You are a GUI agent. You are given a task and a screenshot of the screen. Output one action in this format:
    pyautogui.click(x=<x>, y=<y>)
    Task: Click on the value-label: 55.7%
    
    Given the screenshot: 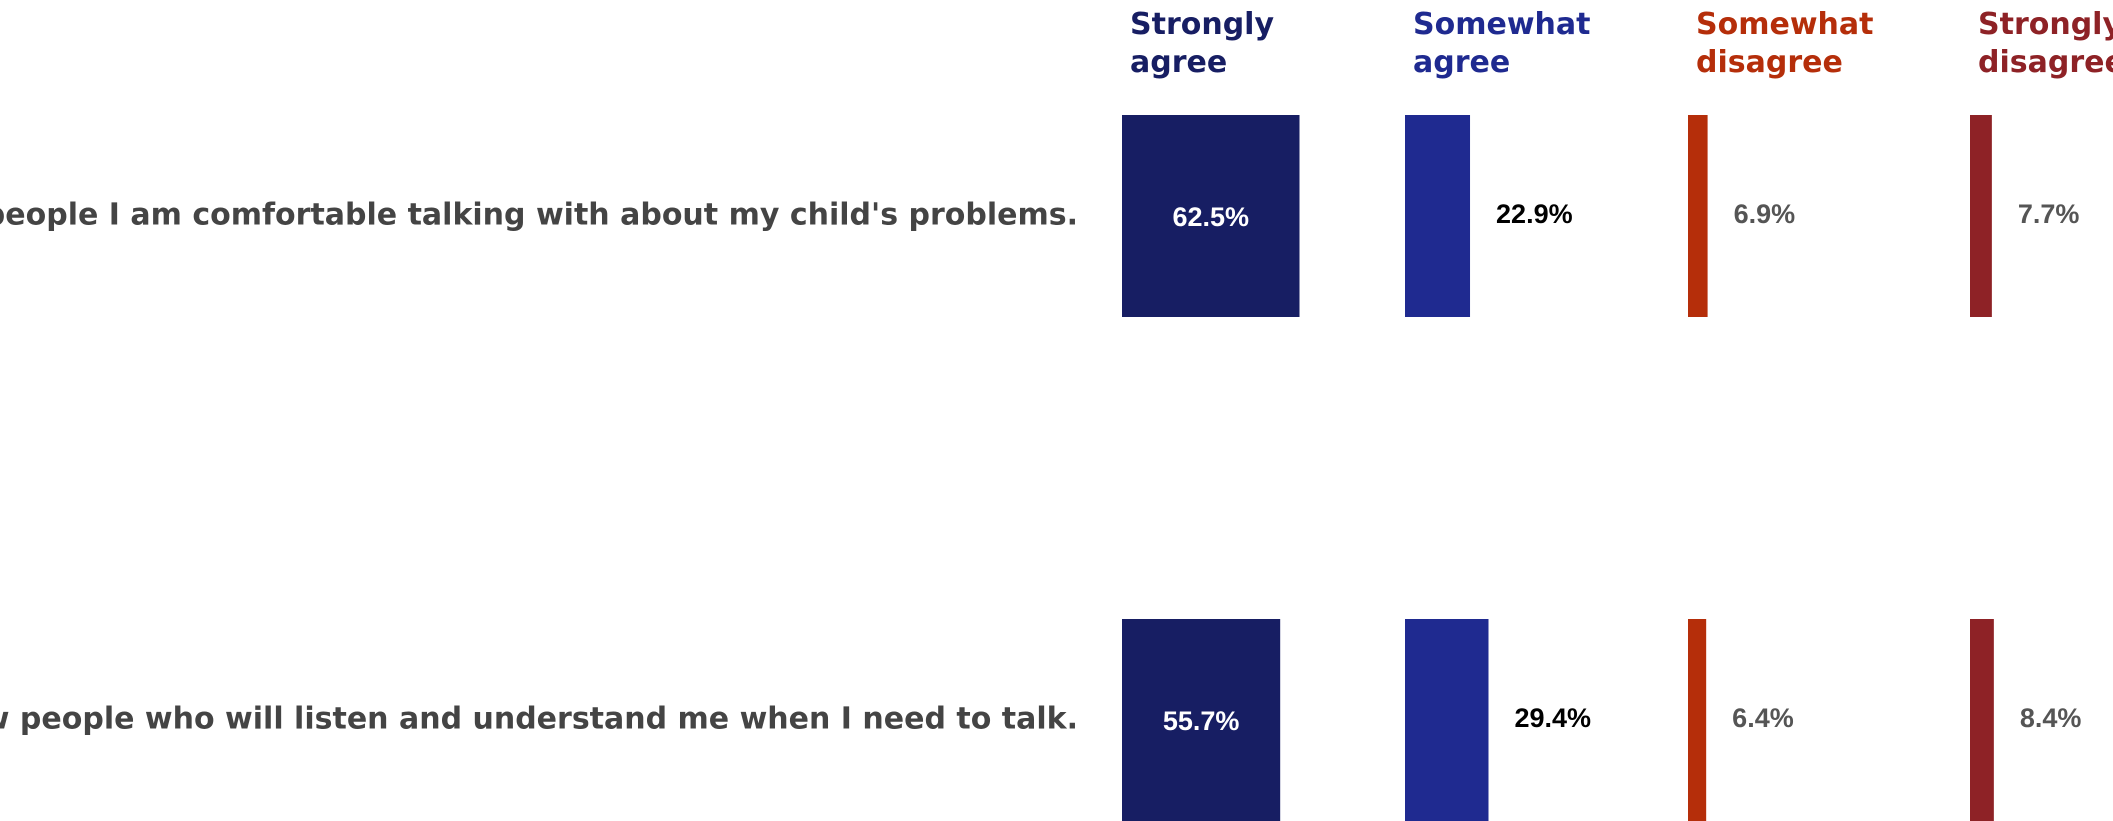 What is the action you would take?
    pyautogui.click(x=1201, y=721)
    